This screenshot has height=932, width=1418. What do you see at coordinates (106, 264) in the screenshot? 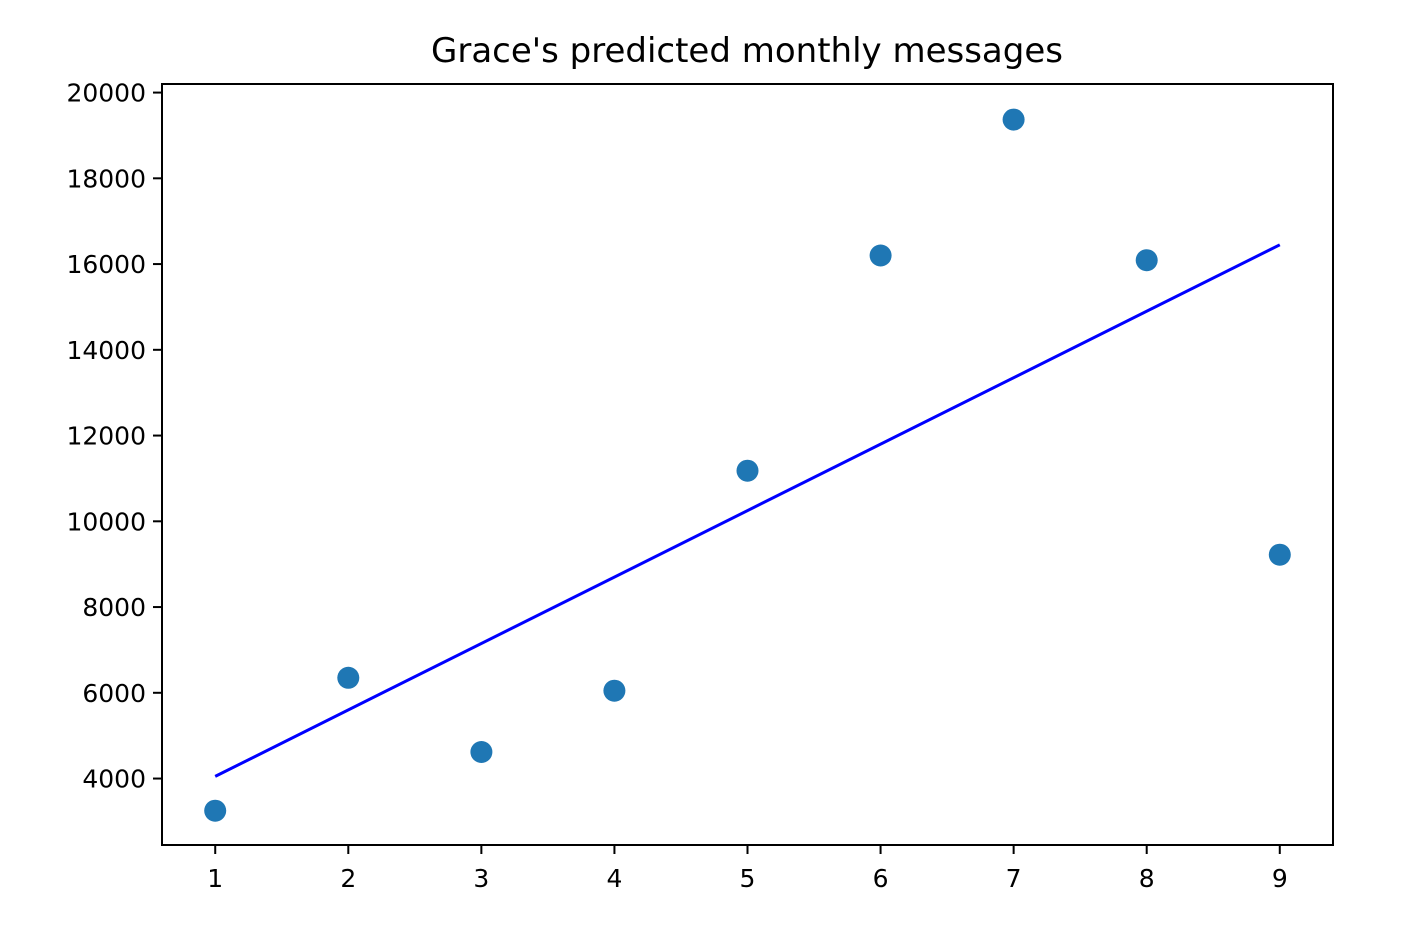
I see `y-tick-label: 16000` at bounding box center [106, 264].